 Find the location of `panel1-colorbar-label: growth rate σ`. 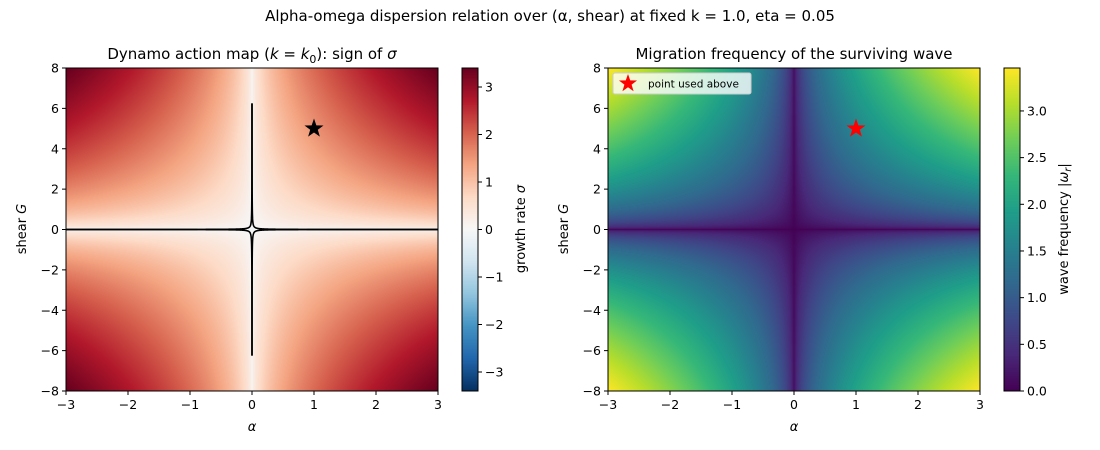

panel1-colorbar-label: growth rate σ is located at coordinates (521, 228).